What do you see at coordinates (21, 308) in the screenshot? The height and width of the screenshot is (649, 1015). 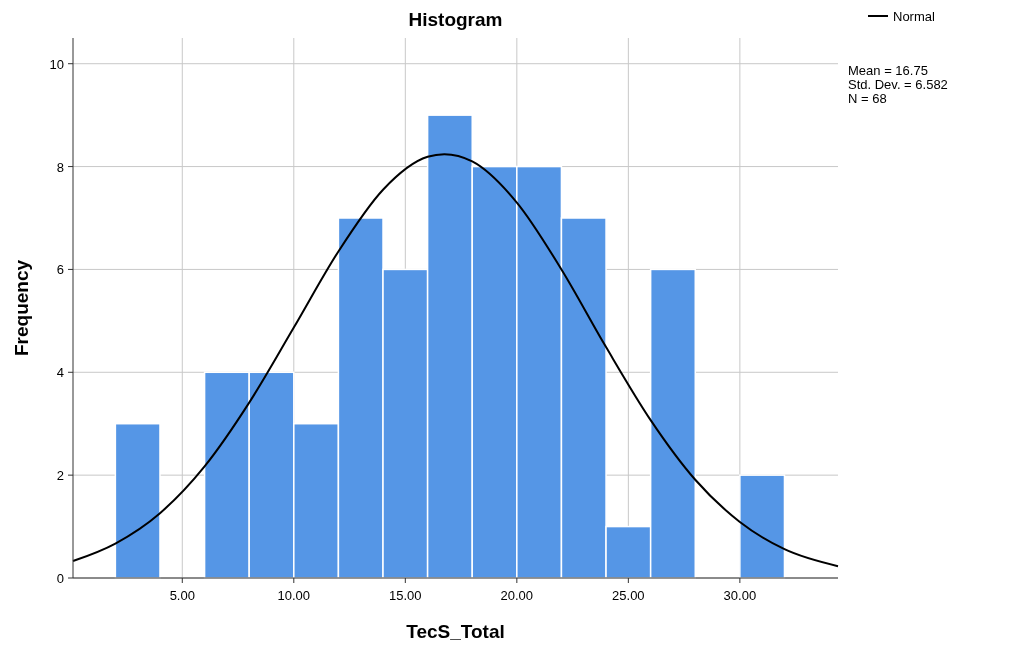 I see `y-axis-title: Frequency` at bounding box center [21, 308].